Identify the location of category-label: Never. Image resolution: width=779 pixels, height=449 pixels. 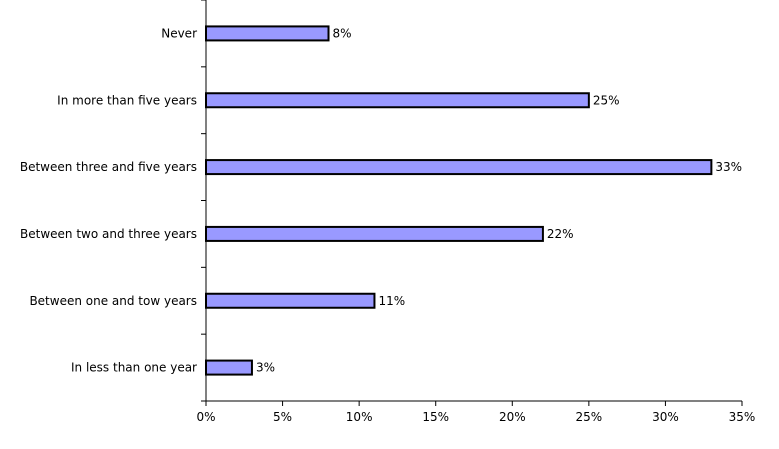
(179, 33).